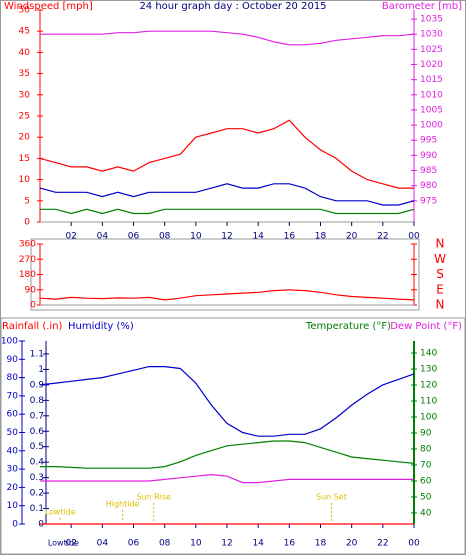 This screenshot has height=555, width=466. I want to click on y-tick-label: 0.8, so click(37, 401).